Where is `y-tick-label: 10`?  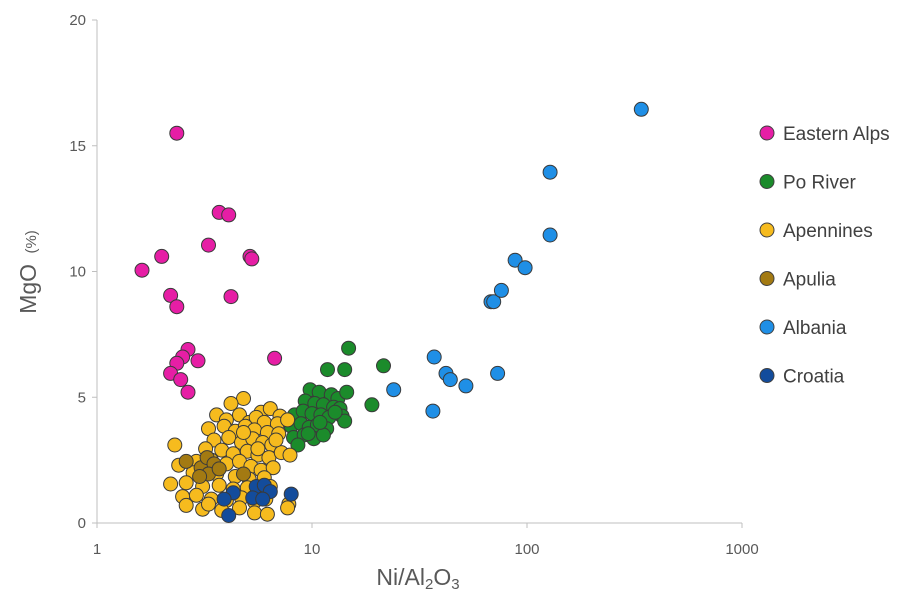 y-tick-label: 10 is located at coordinates (77, 272).